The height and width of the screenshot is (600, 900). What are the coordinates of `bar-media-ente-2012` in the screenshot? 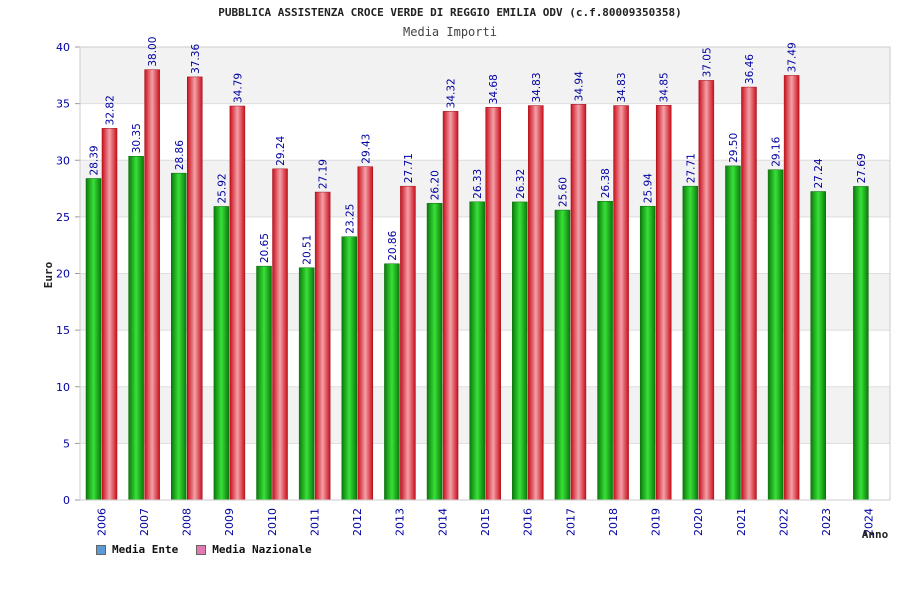 It's located at (349, 368).